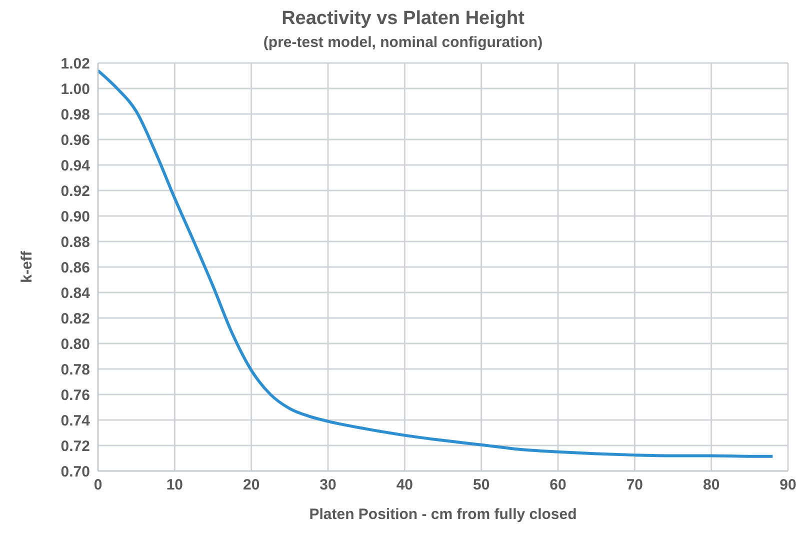 This screenshot has height=554, width=807. I want to click on x-tick-label: 60, so click(558, 485).